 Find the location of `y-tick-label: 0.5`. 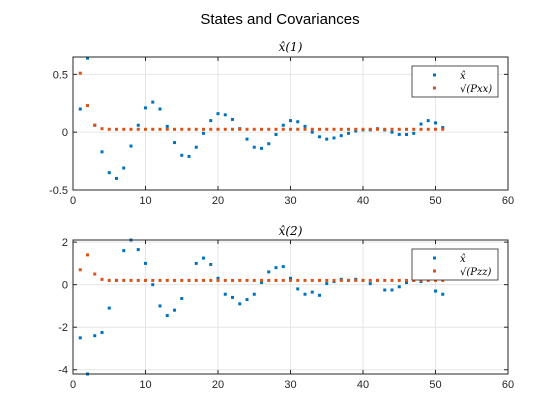

y-tick-label: 0.5 is located at coordinates (60, 75).